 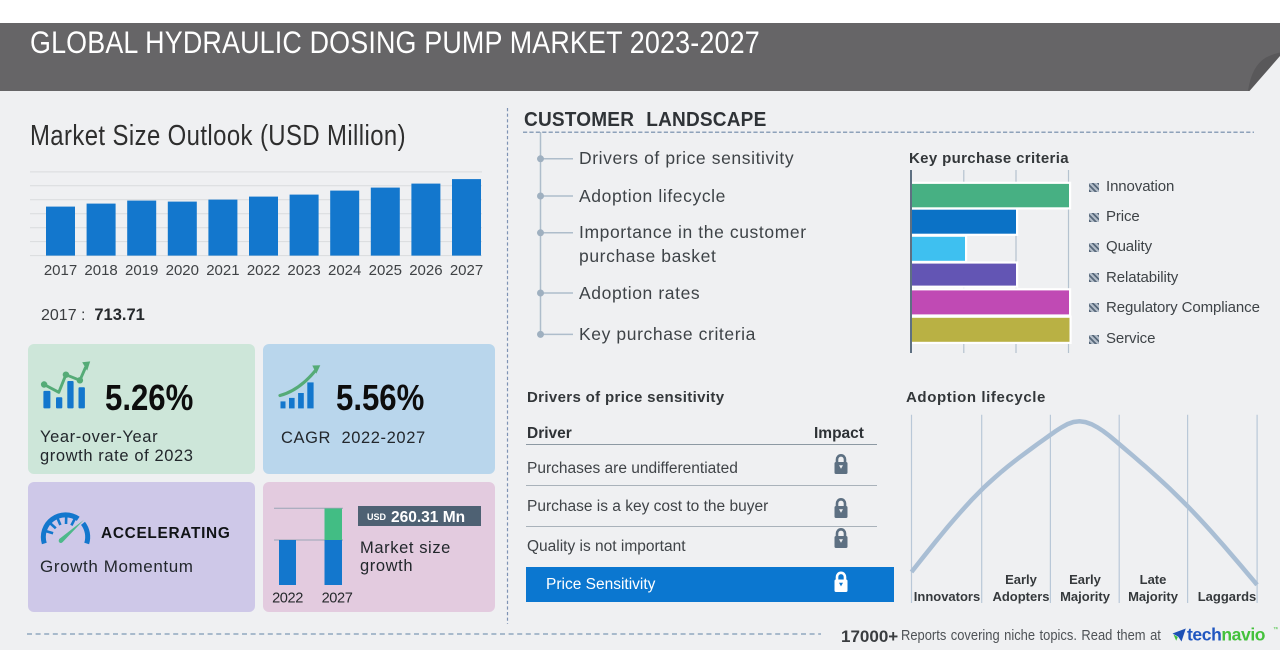 I want to click on svg-text: 2027, so click(x=337, y=598).